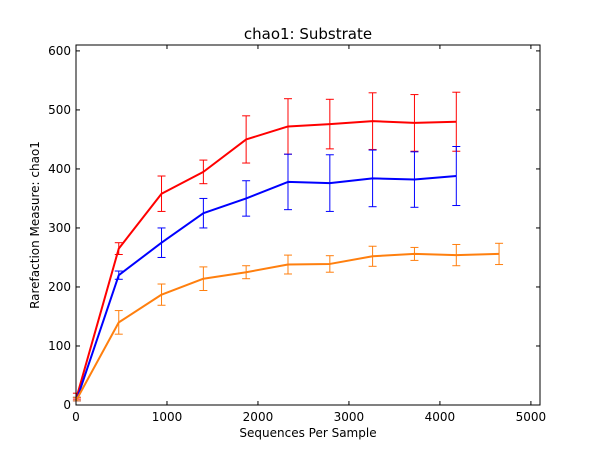 This screenshot has width=600, height=454. Describe the element at coordinates (440, 417) in the screenshot. I see `x-tick-label: 4000` at that location.